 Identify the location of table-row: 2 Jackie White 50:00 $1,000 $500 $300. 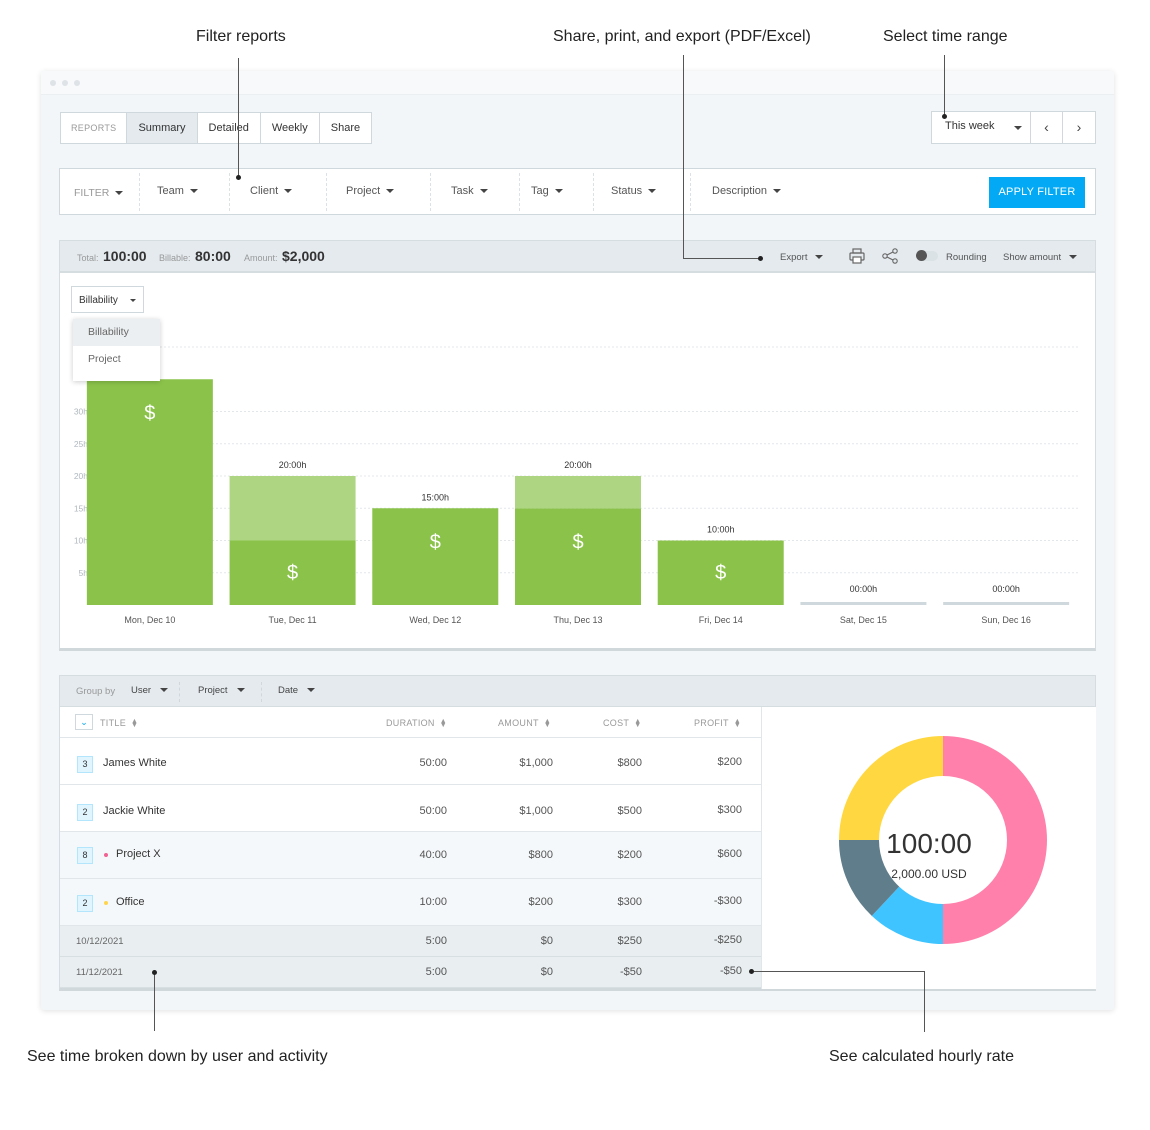
(410, 808).